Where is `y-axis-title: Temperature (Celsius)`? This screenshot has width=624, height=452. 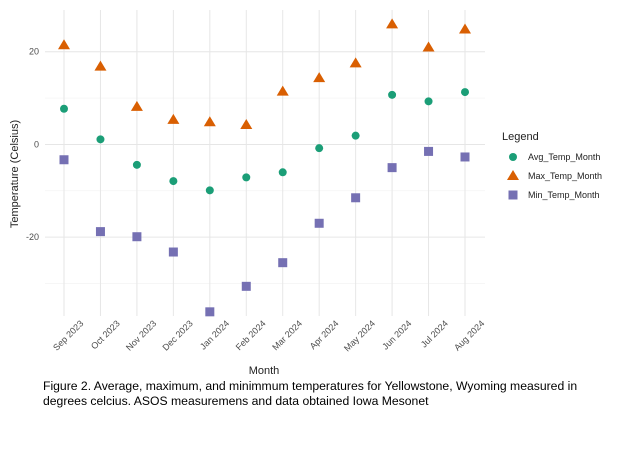 y-axis-title: Temperature (Celsius) is located at coordinates (15, 174).